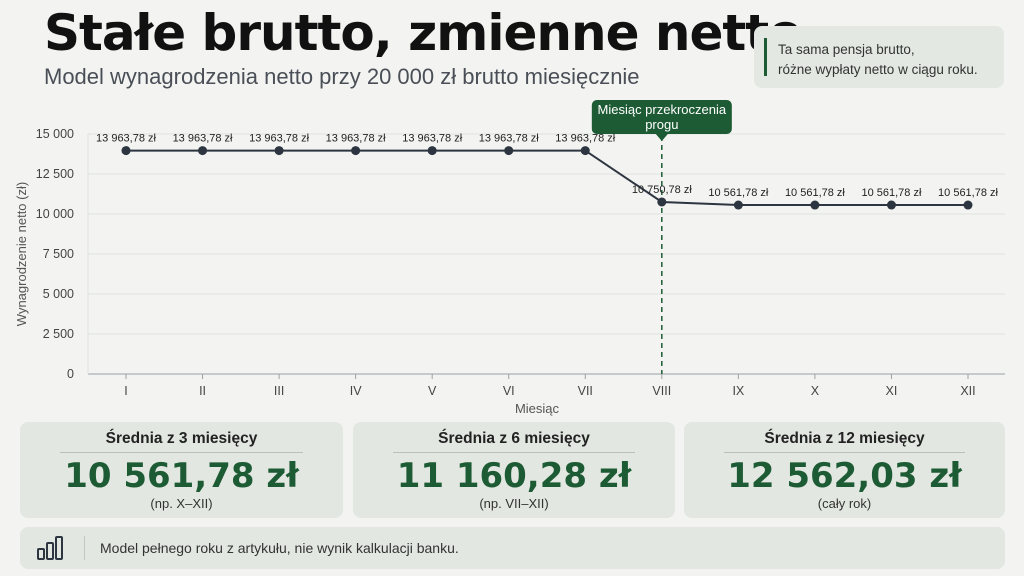  What do you see at coordinates (844, 503) in the screenshot?
I see `card-note: (cały rok)` at bounding box center [844, 503].